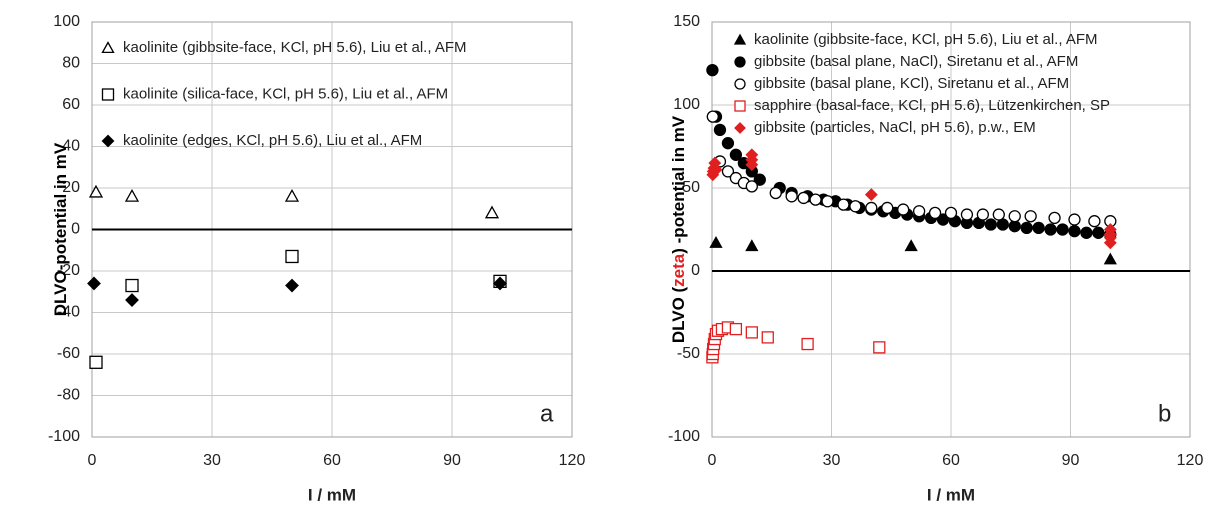 The height and width of the screenshot is (509, 1210). What do you see at coordinates (71, 104) in the screenshot?
I see `y-tick-label: 60` at bounding box center [71, 104].